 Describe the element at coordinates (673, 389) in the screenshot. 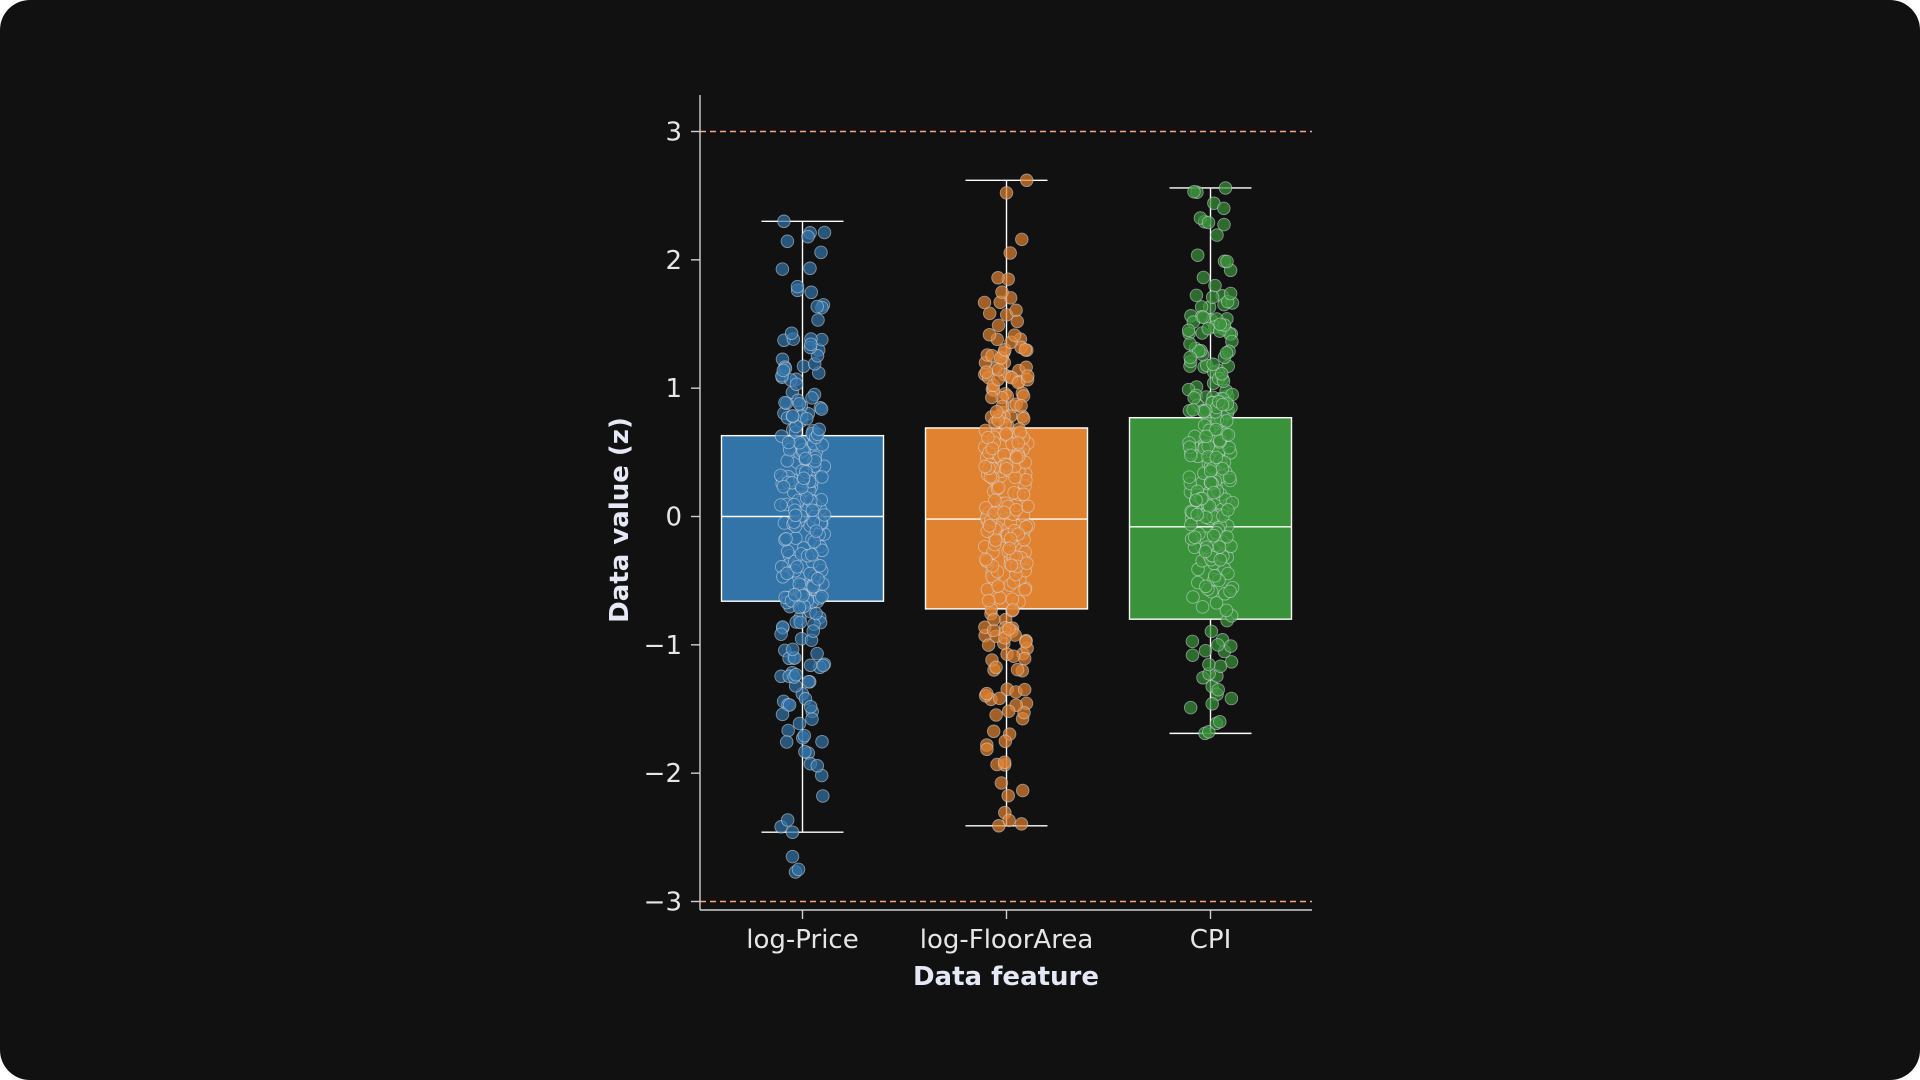

I see `y-tick-label: 1` at that location.